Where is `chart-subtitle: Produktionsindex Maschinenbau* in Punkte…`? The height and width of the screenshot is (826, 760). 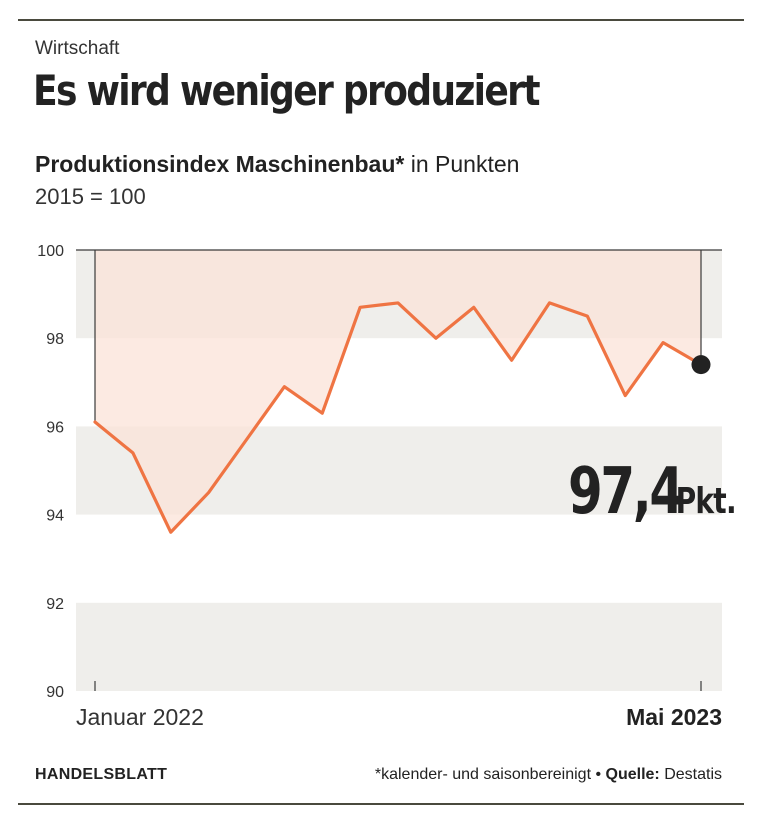 chart-subtitle: Produktionsindex Maschinenbau* in Punkte… is located at coordinates (277, 164).